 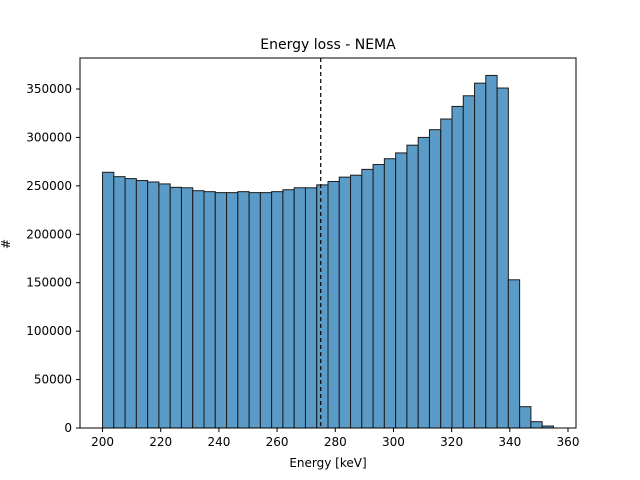 I want to click on x-tick-label: 220, so click(x=160, y=442).